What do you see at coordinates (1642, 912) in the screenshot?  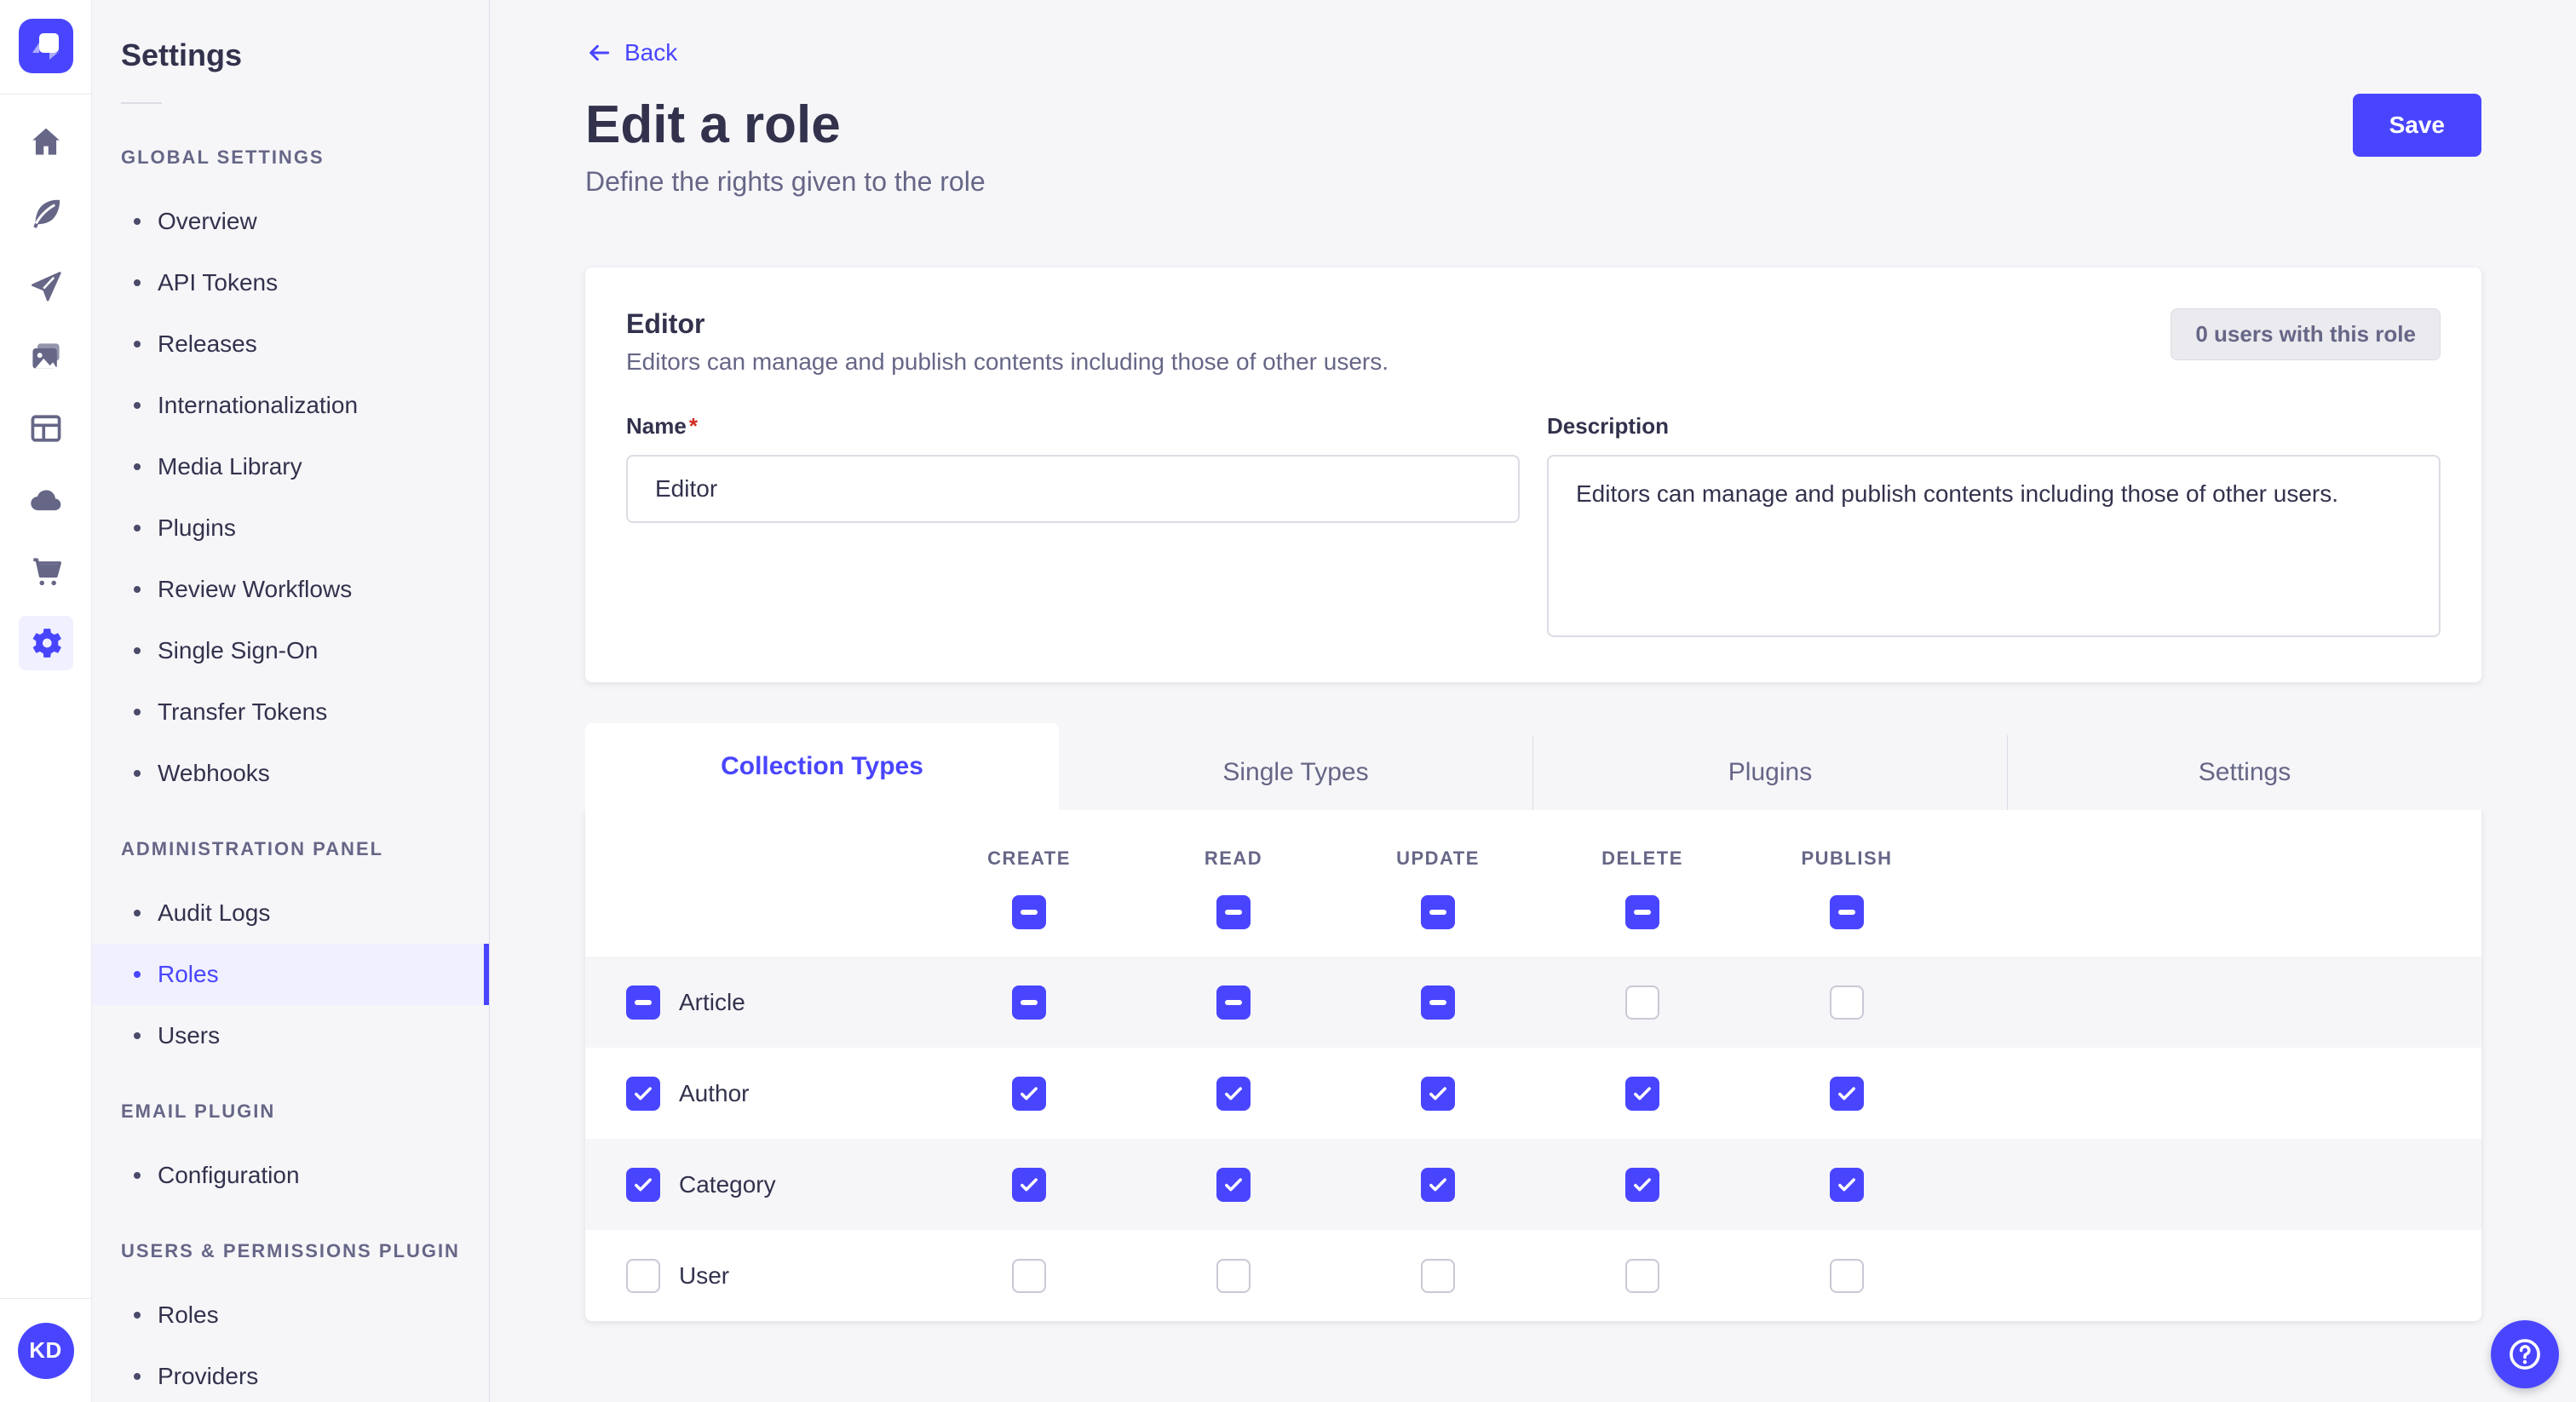 I see `select-all-delete-checkbox` at bounding box center [1642, 912].